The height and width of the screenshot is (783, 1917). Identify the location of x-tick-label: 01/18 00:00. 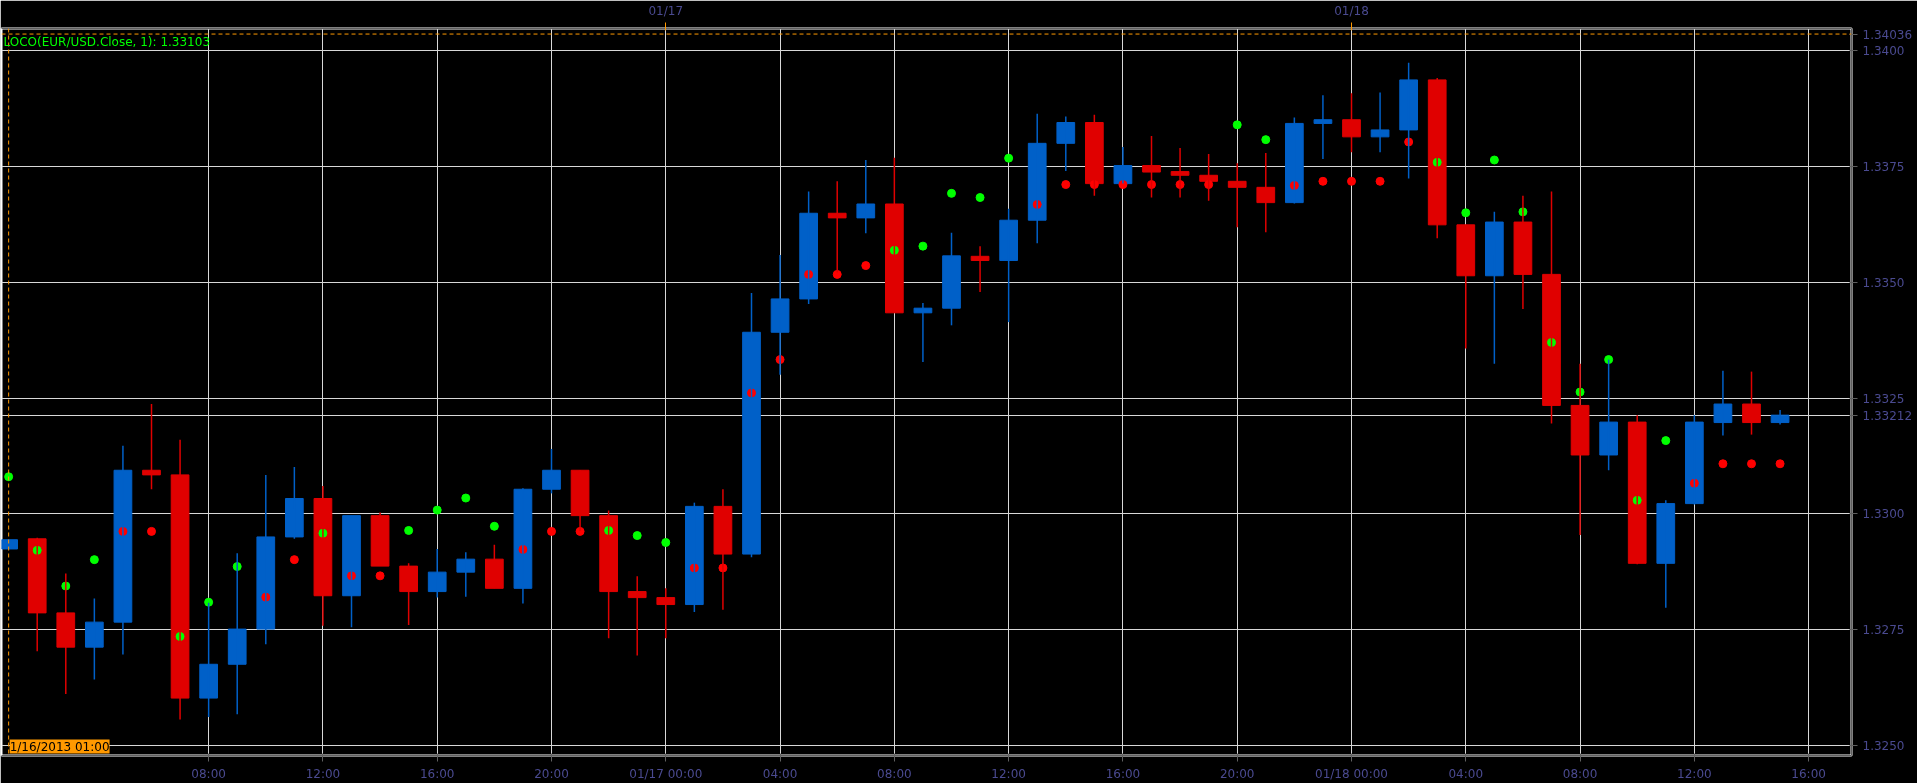
(1351, 773).